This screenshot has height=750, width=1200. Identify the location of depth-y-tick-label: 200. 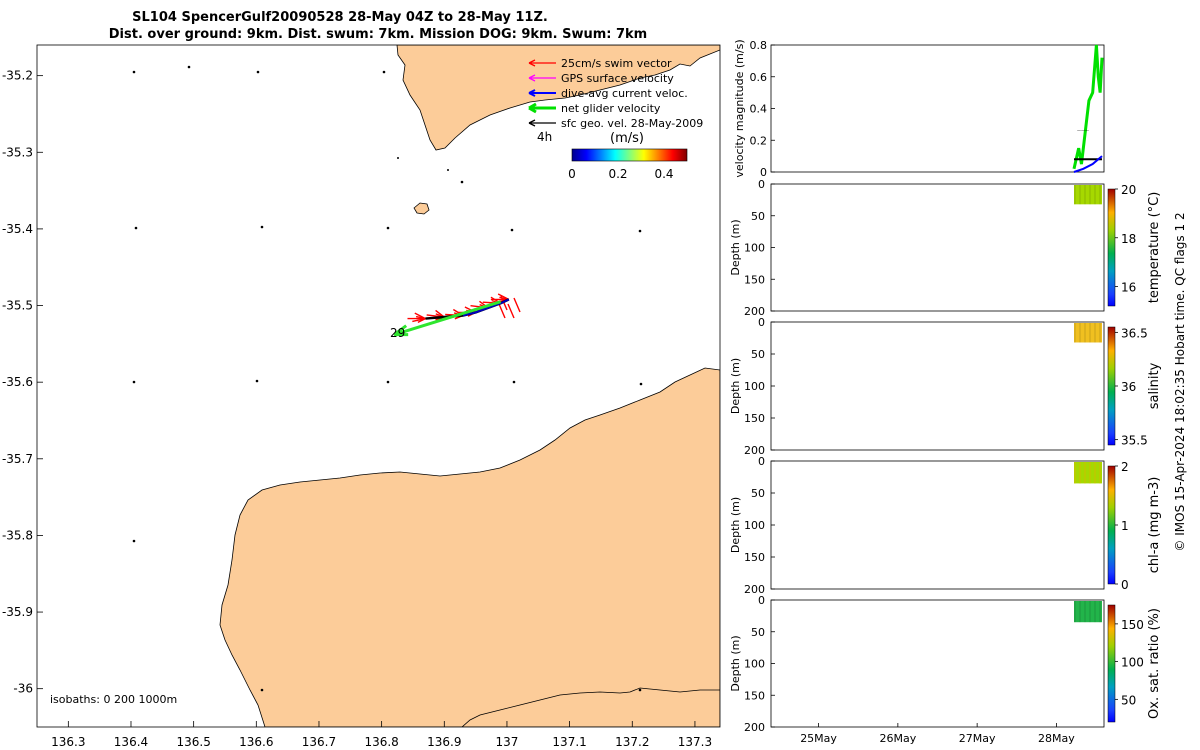
(754, 589).